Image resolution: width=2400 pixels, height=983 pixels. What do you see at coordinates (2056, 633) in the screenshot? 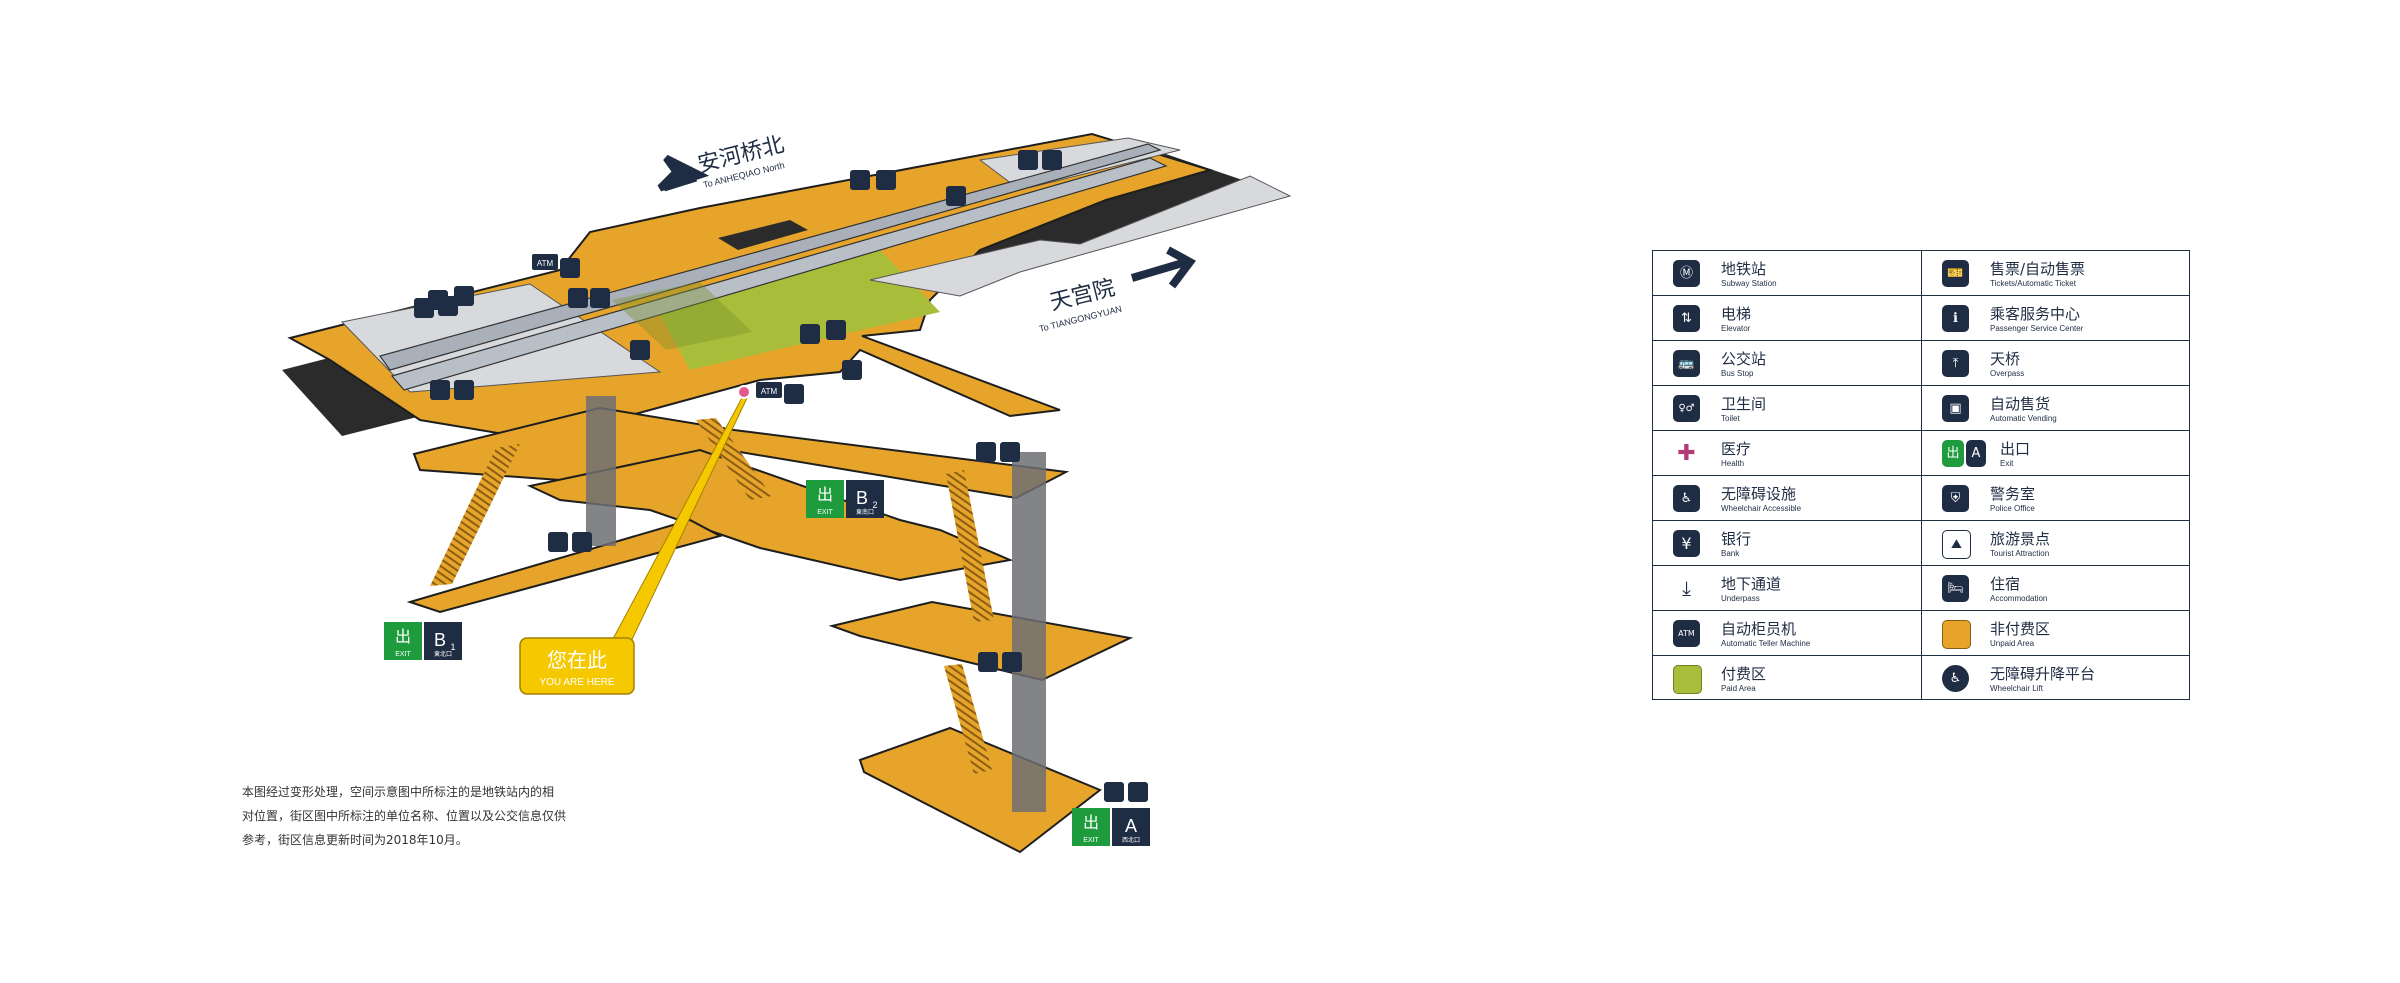
I see `legend-row: 非付费区 Unpaid Area` at bounding box center [2056, 633].